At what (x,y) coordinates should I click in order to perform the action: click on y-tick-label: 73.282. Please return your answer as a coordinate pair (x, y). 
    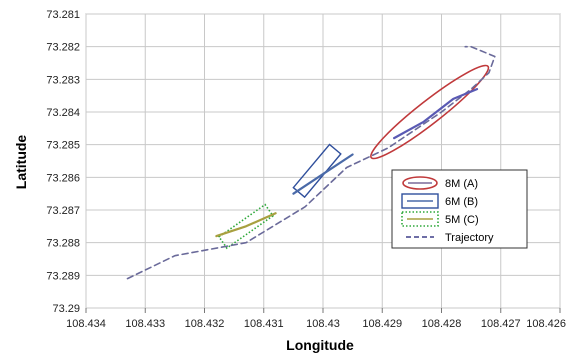
    Looking at the image, I should click on (63, 48).